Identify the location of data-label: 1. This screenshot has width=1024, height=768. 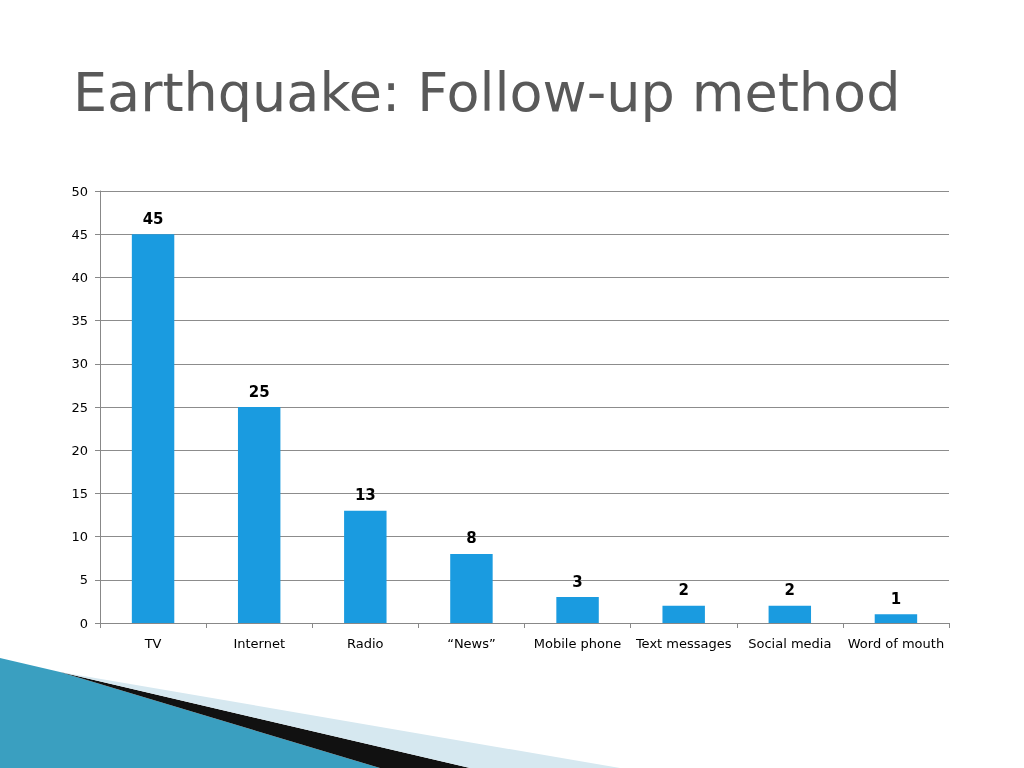
(896, 598).